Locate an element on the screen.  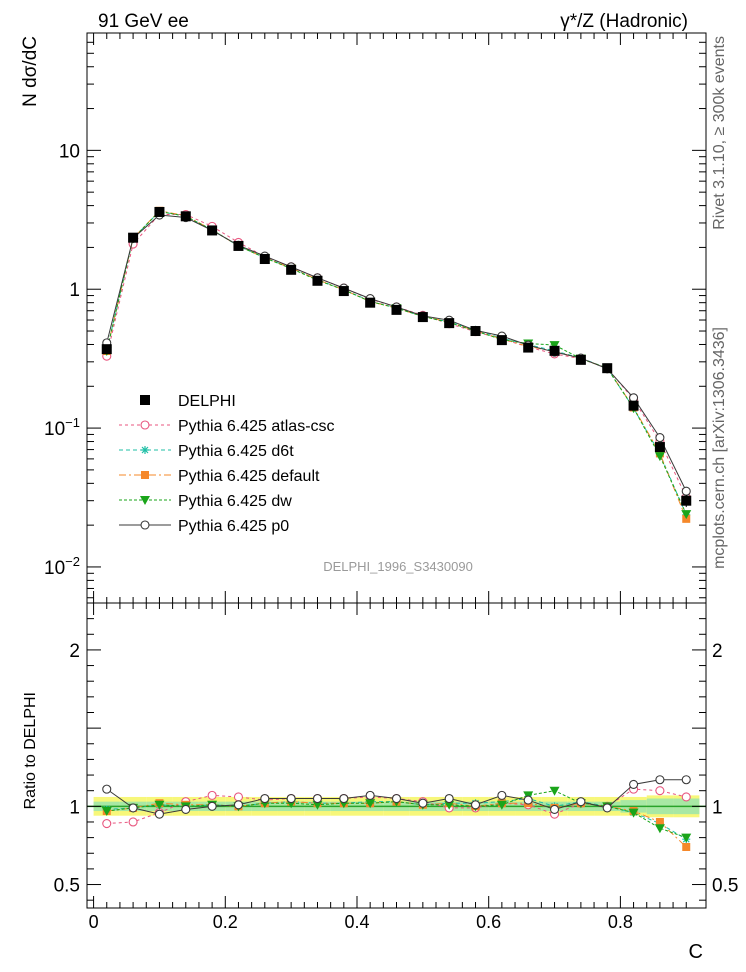
y-tick-label: 1 is located at coordinates (74, 290).